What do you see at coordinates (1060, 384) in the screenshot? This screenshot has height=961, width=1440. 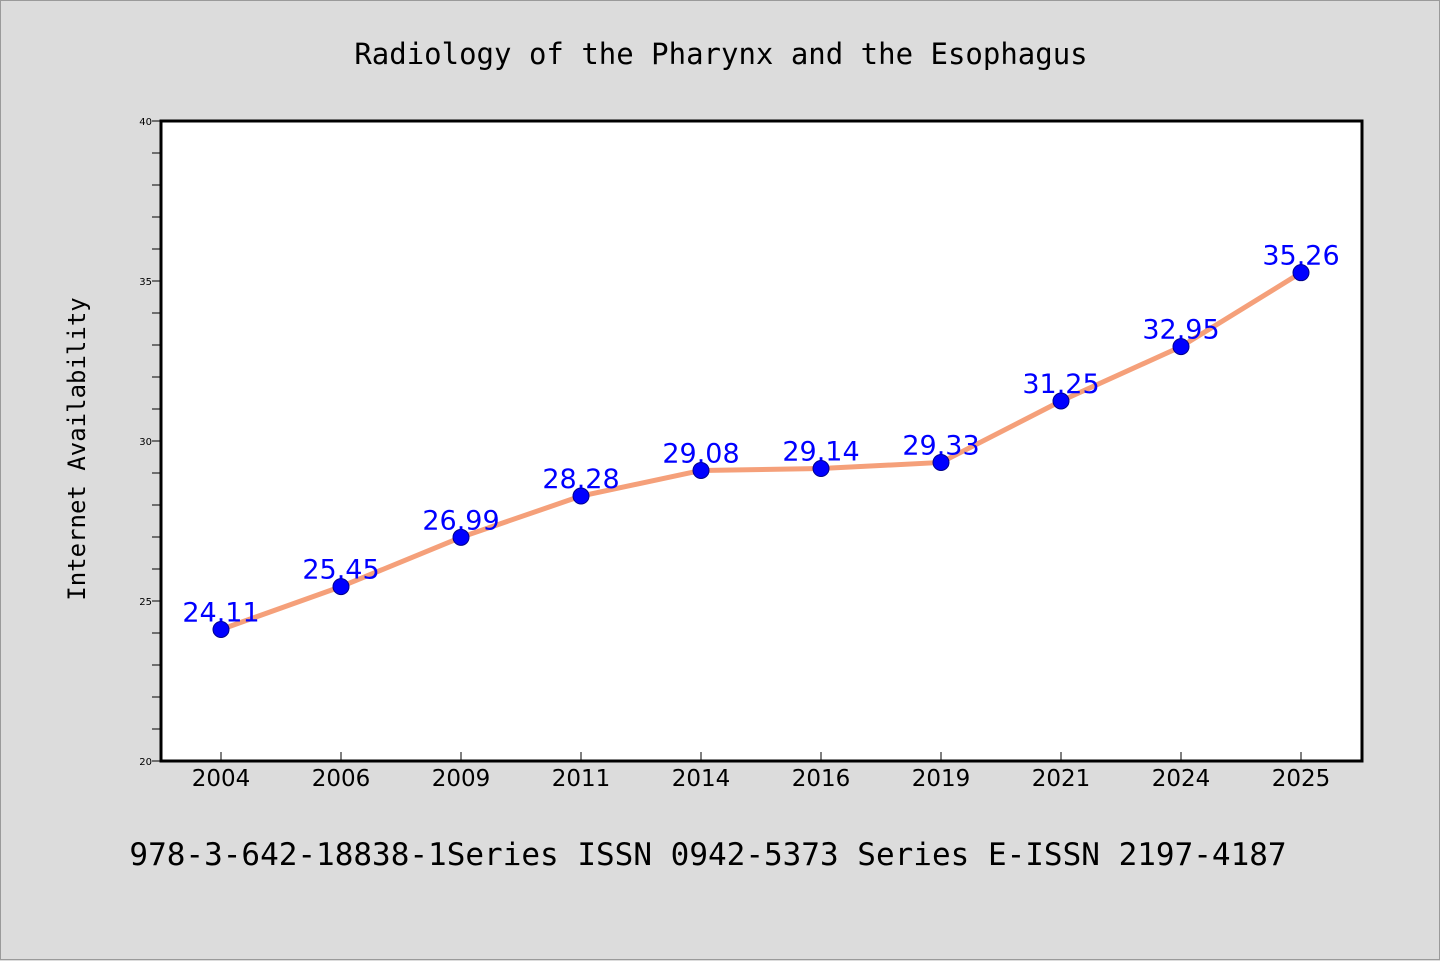 I see `data-label: 31.25` at bounding box center [1060, 384].